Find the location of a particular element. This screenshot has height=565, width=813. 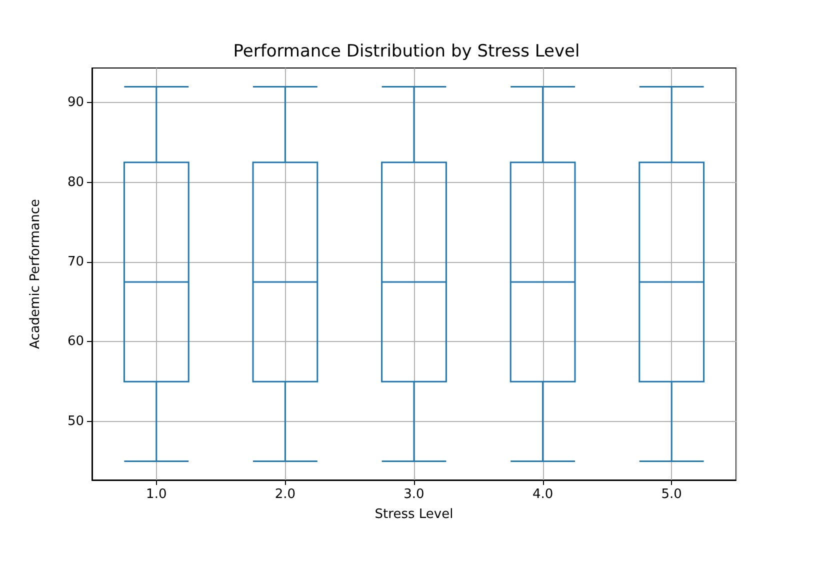

x-tick-label: 1.0 is located at coordinates (156, 494).